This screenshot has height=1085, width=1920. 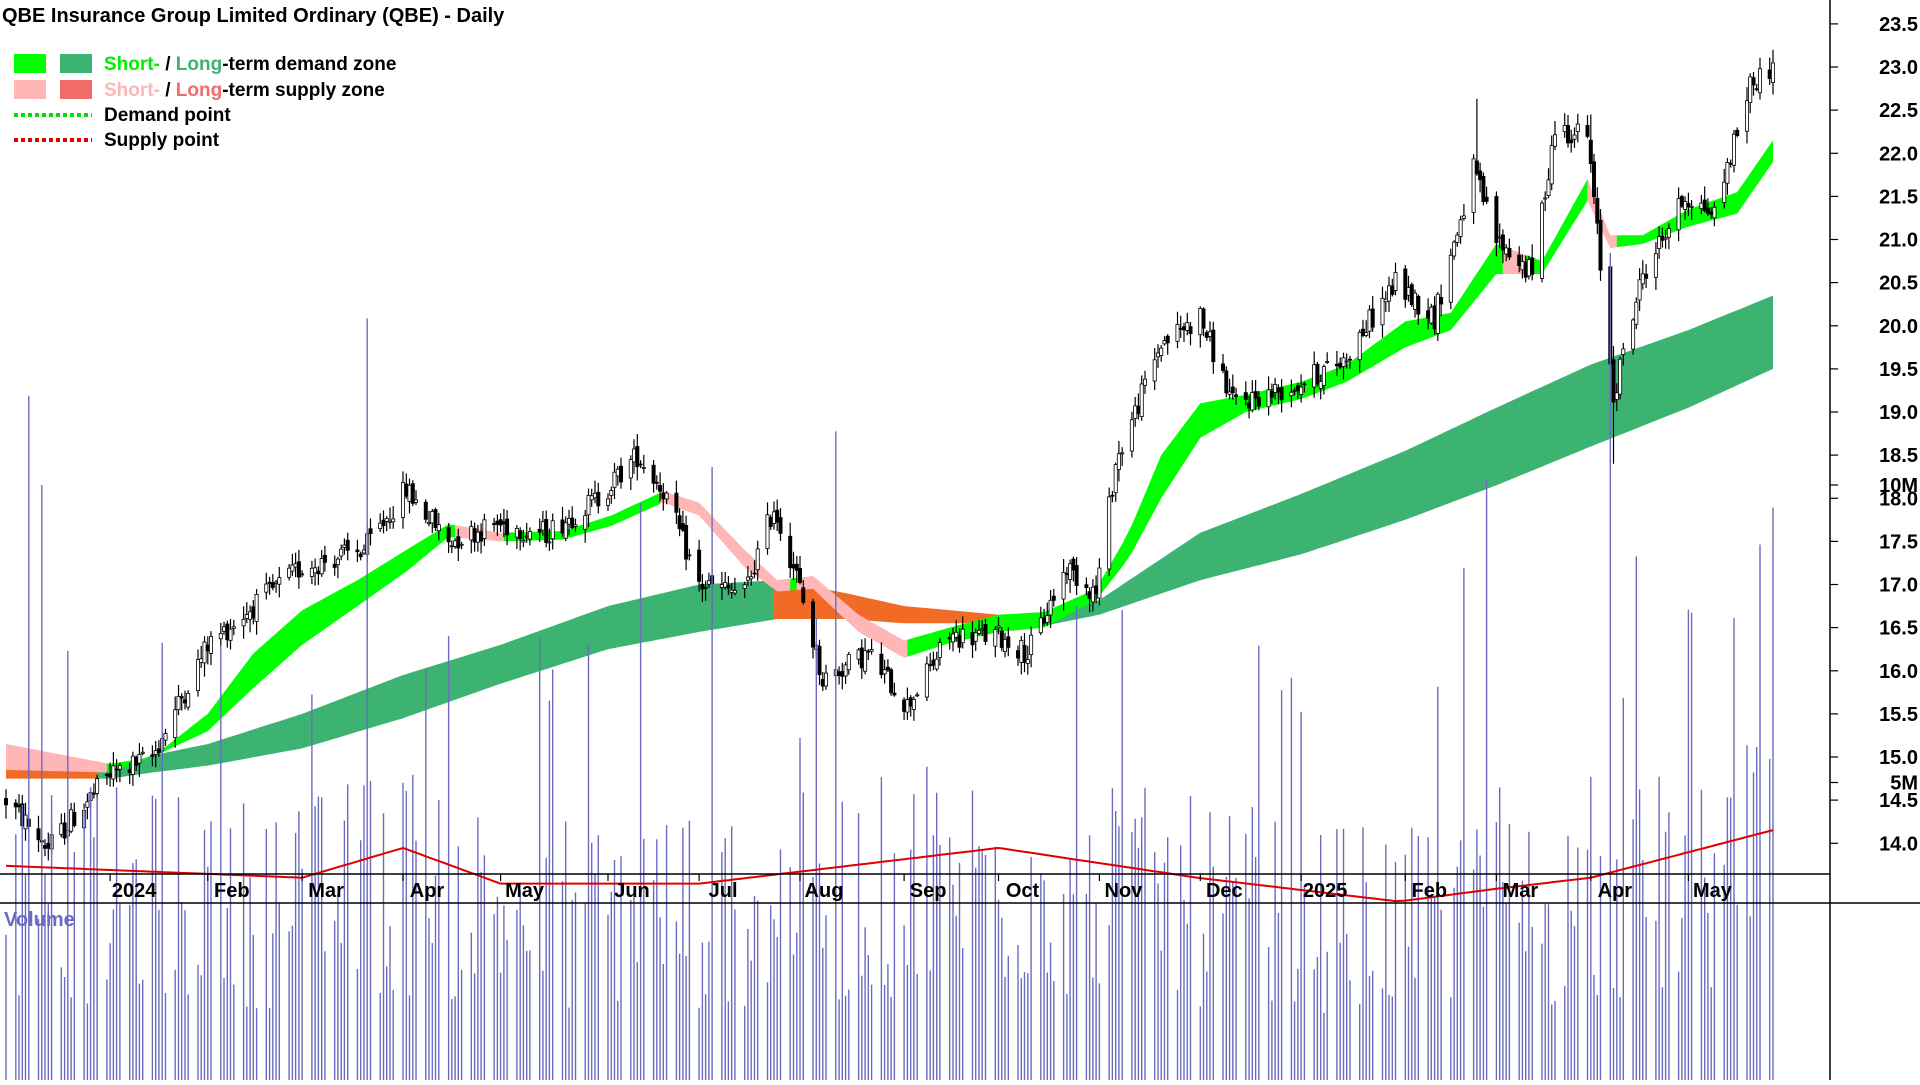 What do you see at coordinates (889, 866) in the screenshot?
I see `volume-moving-average-line` at bounding box center [889, 866].